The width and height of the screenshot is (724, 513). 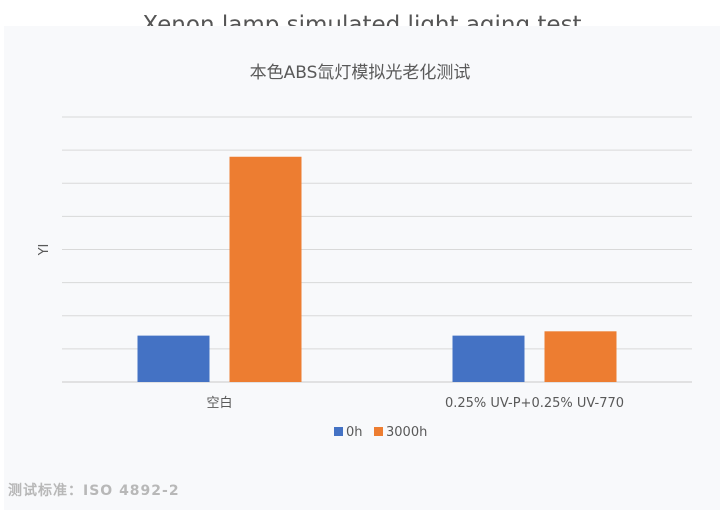 I want to click on legend-label-3000h: 3000h, so click(x=406, y=432).